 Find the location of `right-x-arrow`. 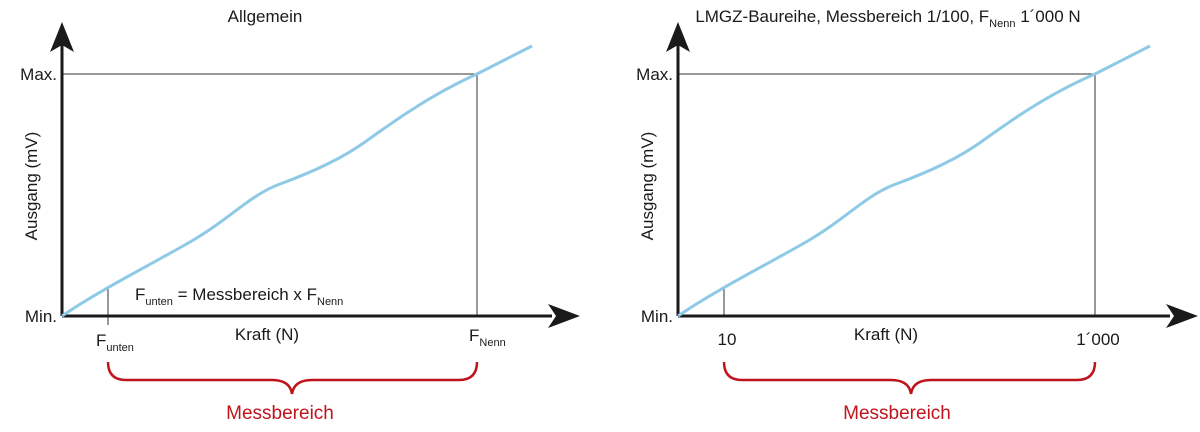

right-x-arrow is located at coordinates (1182, 316).